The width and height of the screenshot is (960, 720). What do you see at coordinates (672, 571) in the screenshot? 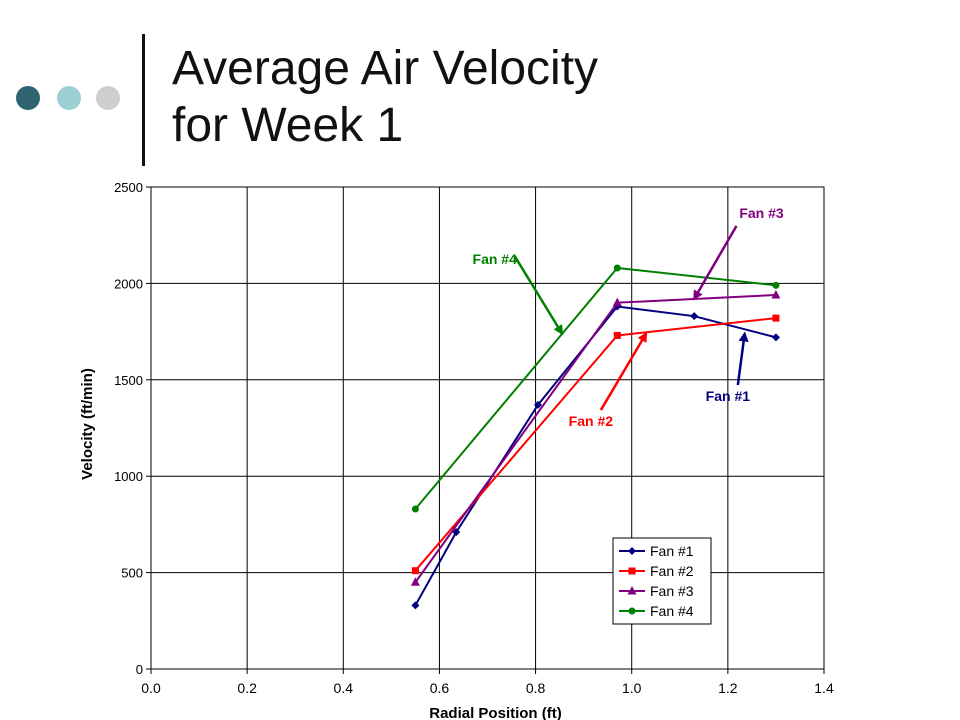
I see `legend-label: Fan #2` at bounding box center [672, 571].